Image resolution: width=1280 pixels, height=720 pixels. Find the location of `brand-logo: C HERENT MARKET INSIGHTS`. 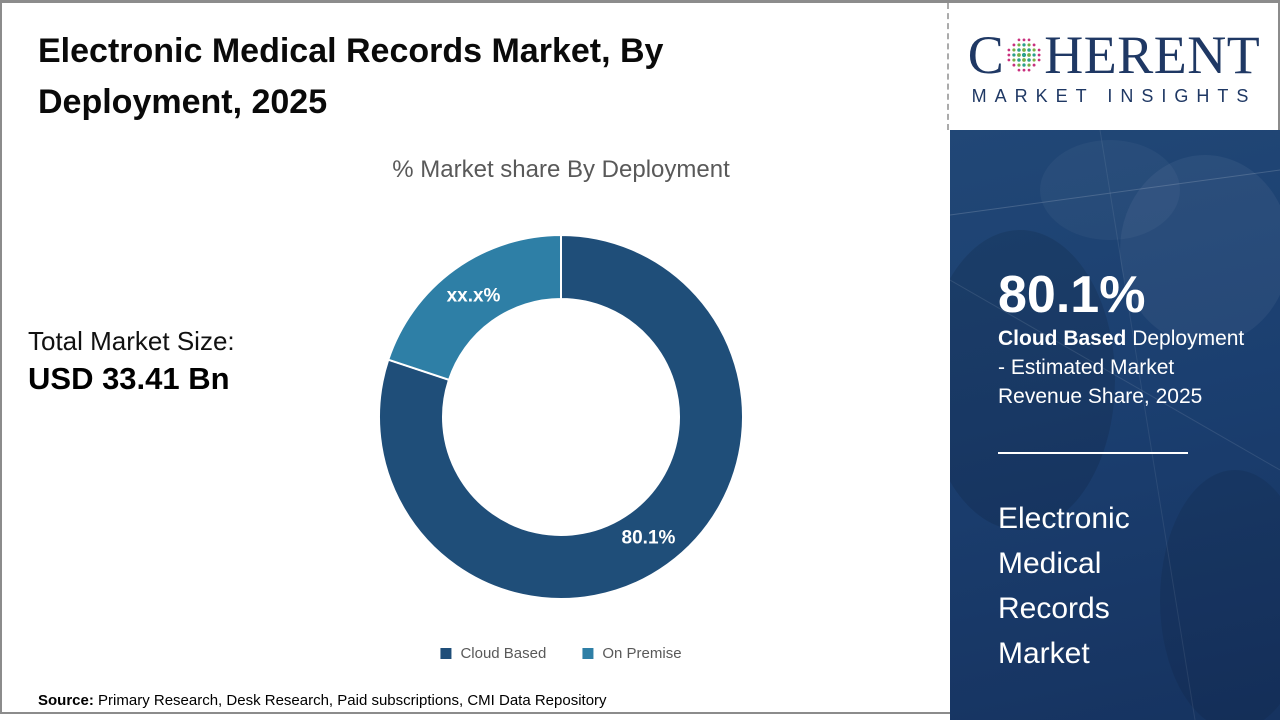

brand-logo: C HERENT MARKET INSIGHTS is located at coordinates (1114, 66).